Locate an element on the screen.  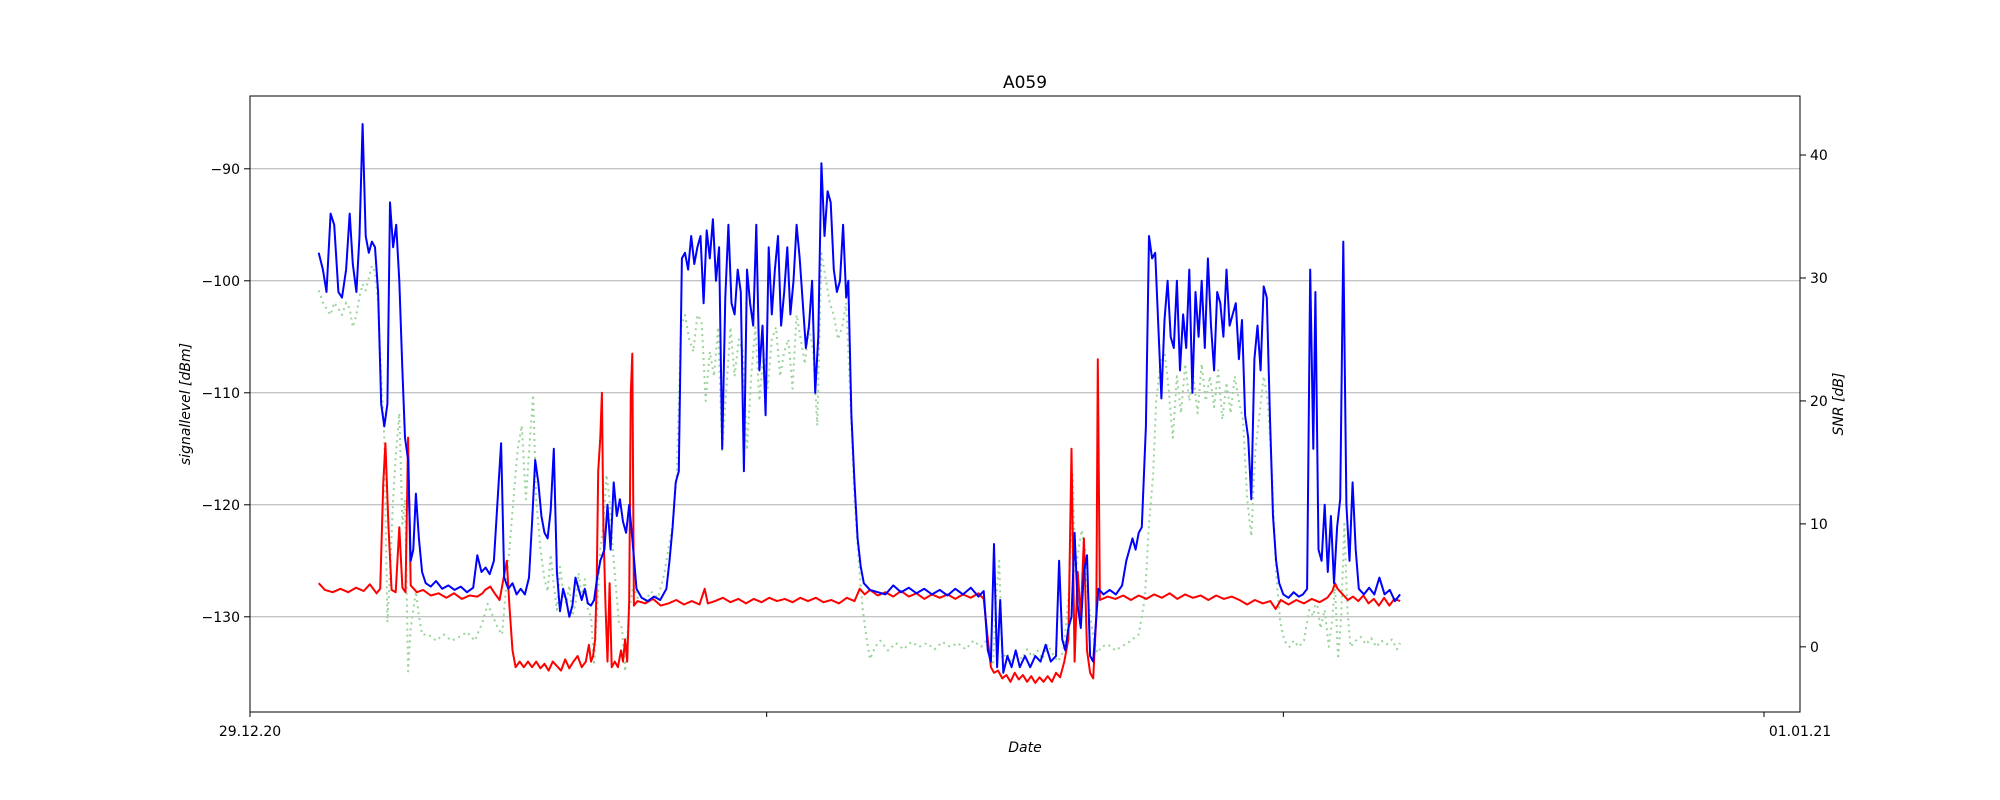
y2-tick-label: 30 is located at coordinates (1819, 279).